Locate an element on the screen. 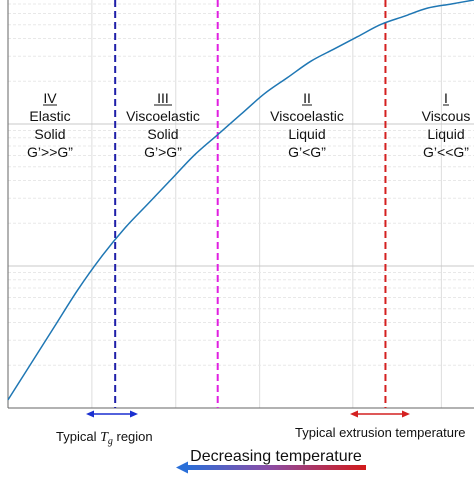 The width and height of the screenshot is (474, 479). region-numeral: IV is located at coordinates (50, 98).